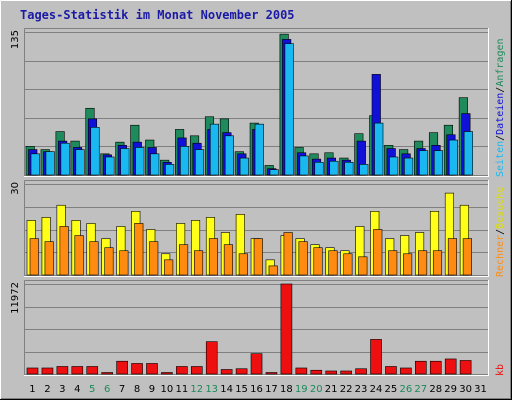 This screenshot has width=512, height=400. I want to click on ytick-top: 135, so click(15, 39).